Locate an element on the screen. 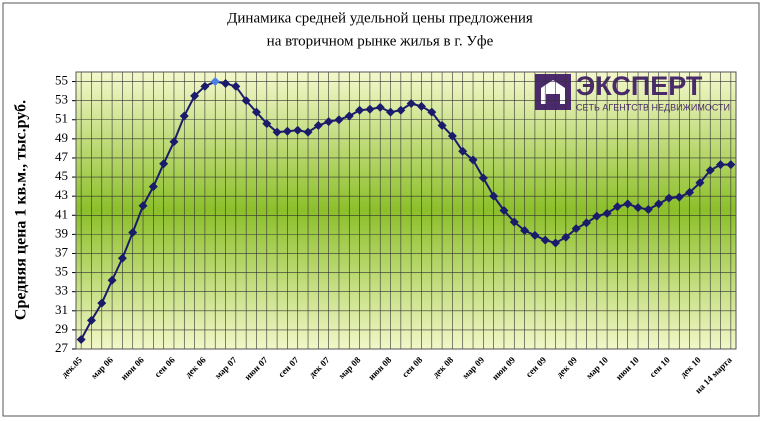 Image resolution: width=762 pixels, height=421 pixels. y-tick-label: 45 is located at coordinates (61, 175).